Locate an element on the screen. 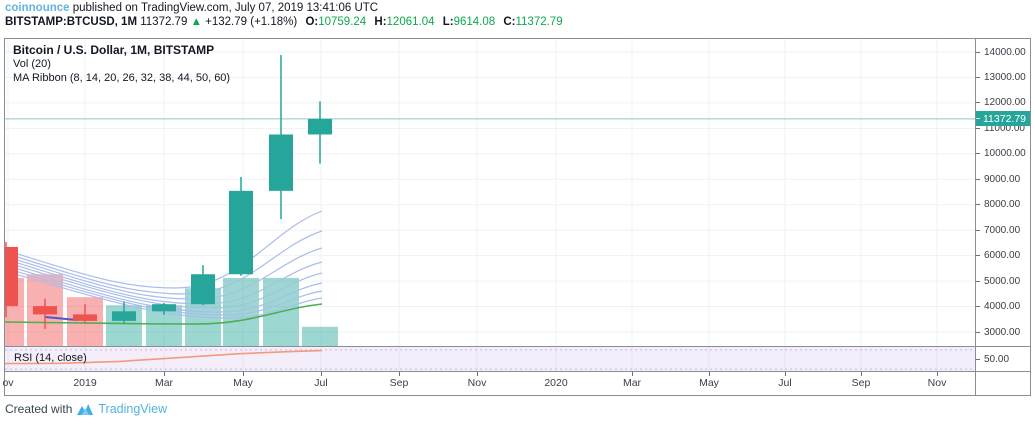 This screenshot has width=1035, height=427. high-label: H: is located at coordinates (380, 22).